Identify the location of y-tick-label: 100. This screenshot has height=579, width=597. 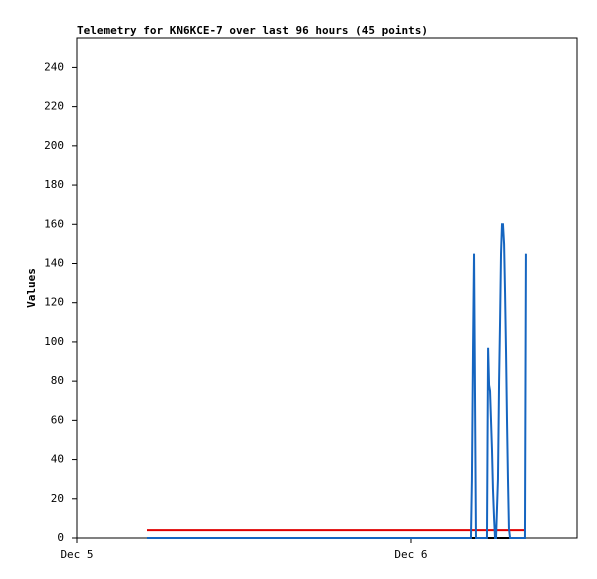
(54, 341).